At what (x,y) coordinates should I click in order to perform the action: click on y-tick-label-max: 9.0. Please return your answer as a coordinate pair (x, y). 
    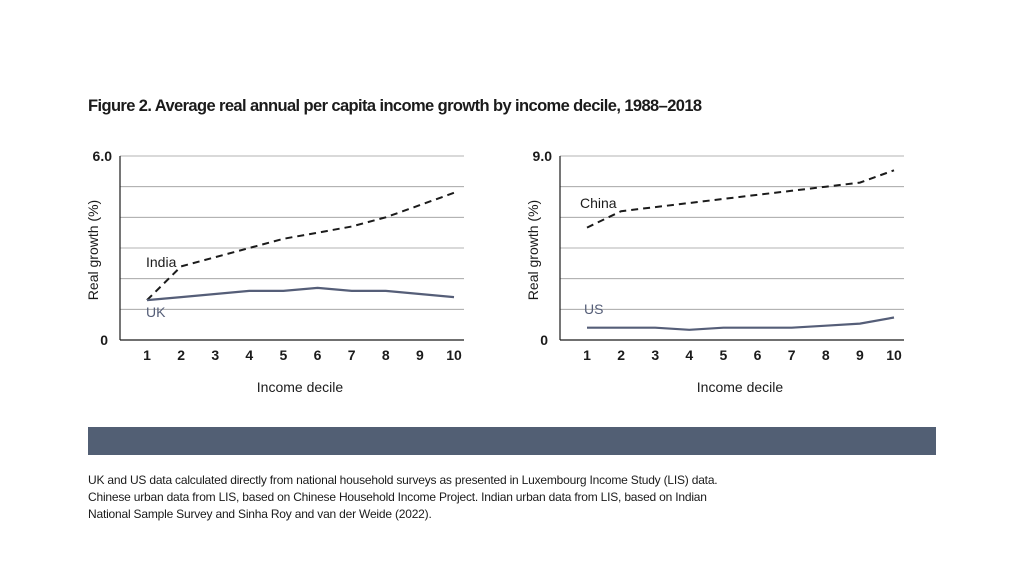
    Looking at the image, I should click on (543, 156).